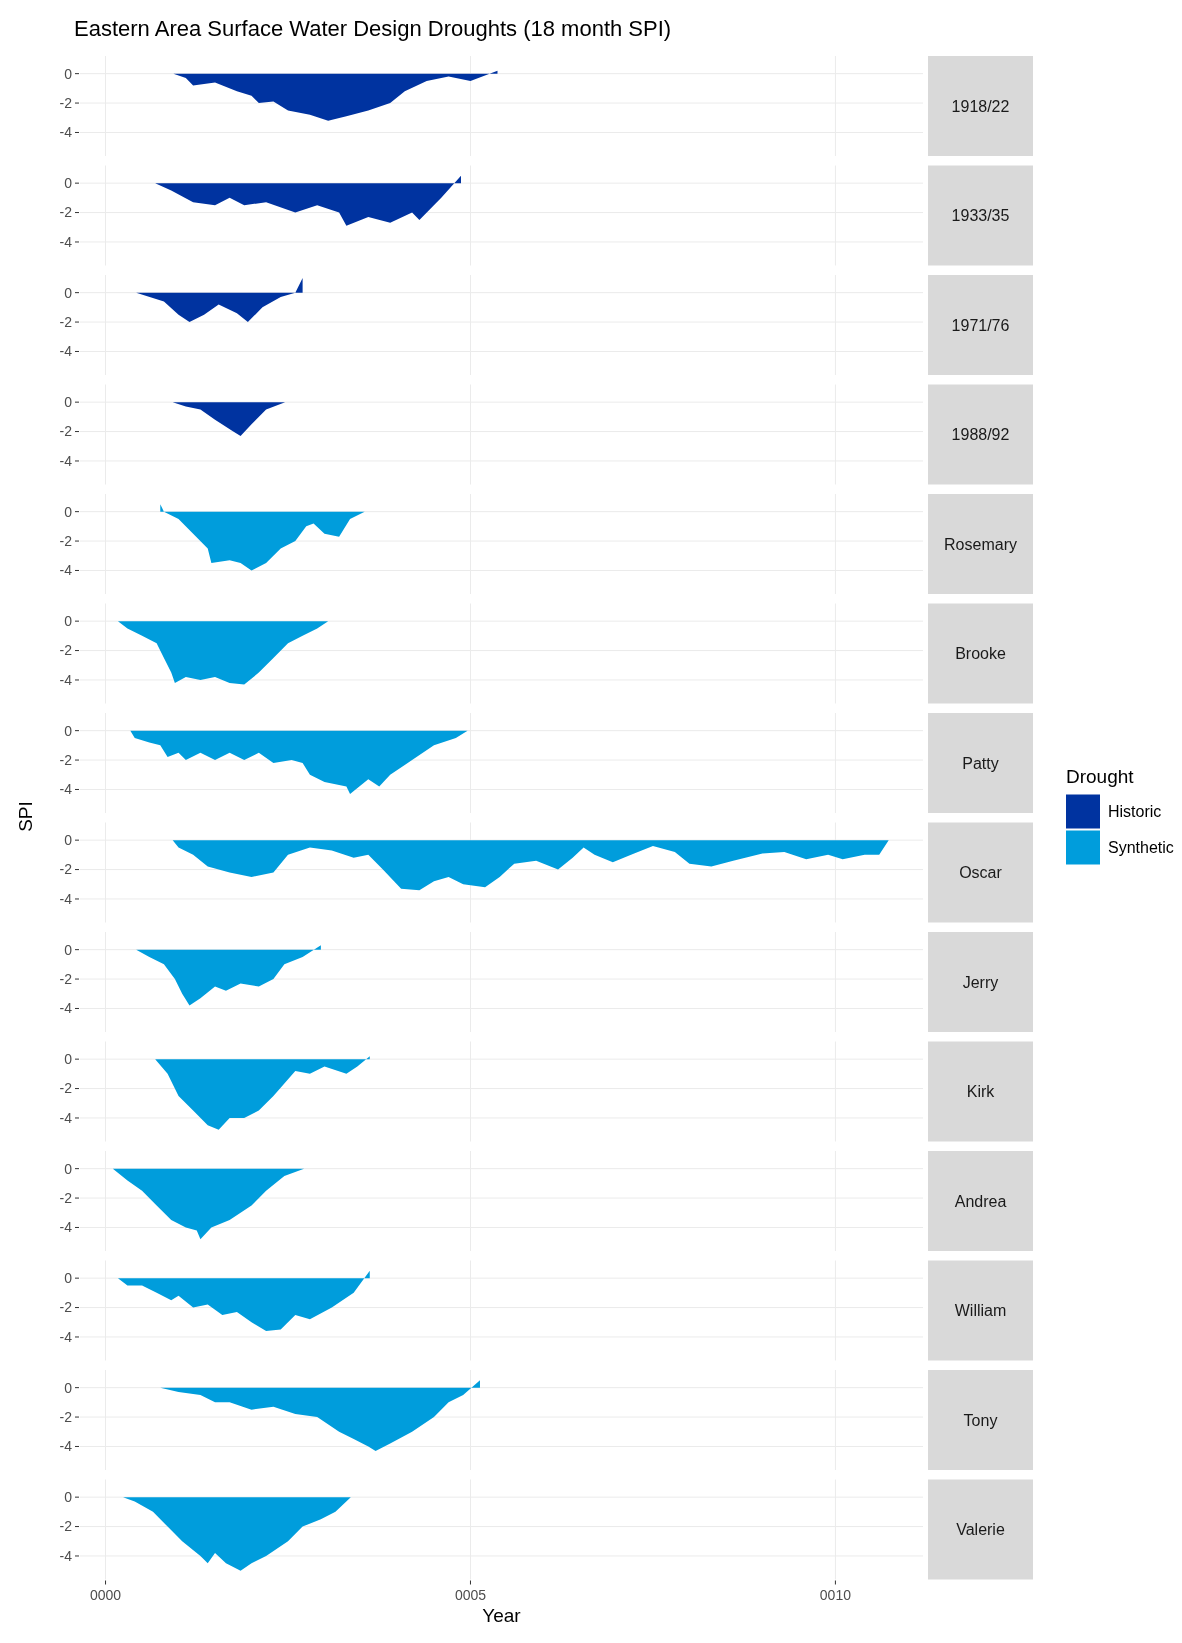  Describe the element at coordinates (980, 1311) in the screenshot. I see `text: William` at that location.